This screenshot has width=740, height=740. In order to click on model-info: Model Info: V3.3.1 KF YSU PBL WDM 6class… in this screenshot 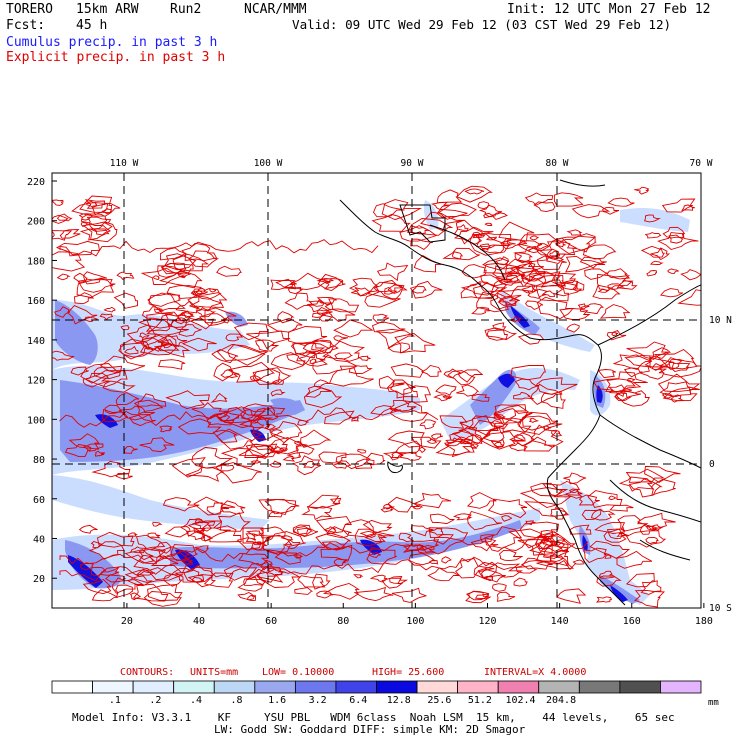, I will do `click(373, 717)`.